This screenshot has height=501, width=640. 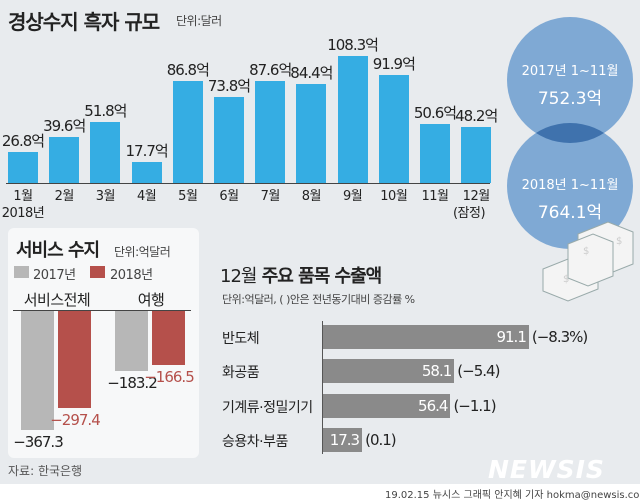 What do you see at coordinates (241, 373) in the screenshot?
I see `export-category-label: 화공품` at bounding box center [241, 373].